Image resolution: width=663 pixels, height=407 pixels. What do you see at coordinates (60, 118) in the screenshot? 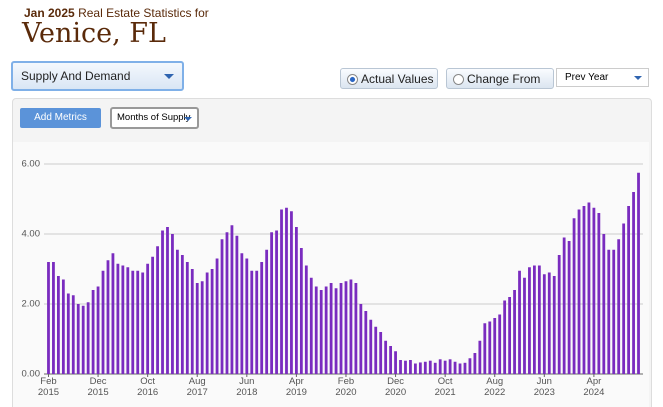
I see `add-metrics-button: Add Metrics` at bounding box center [60, 118].